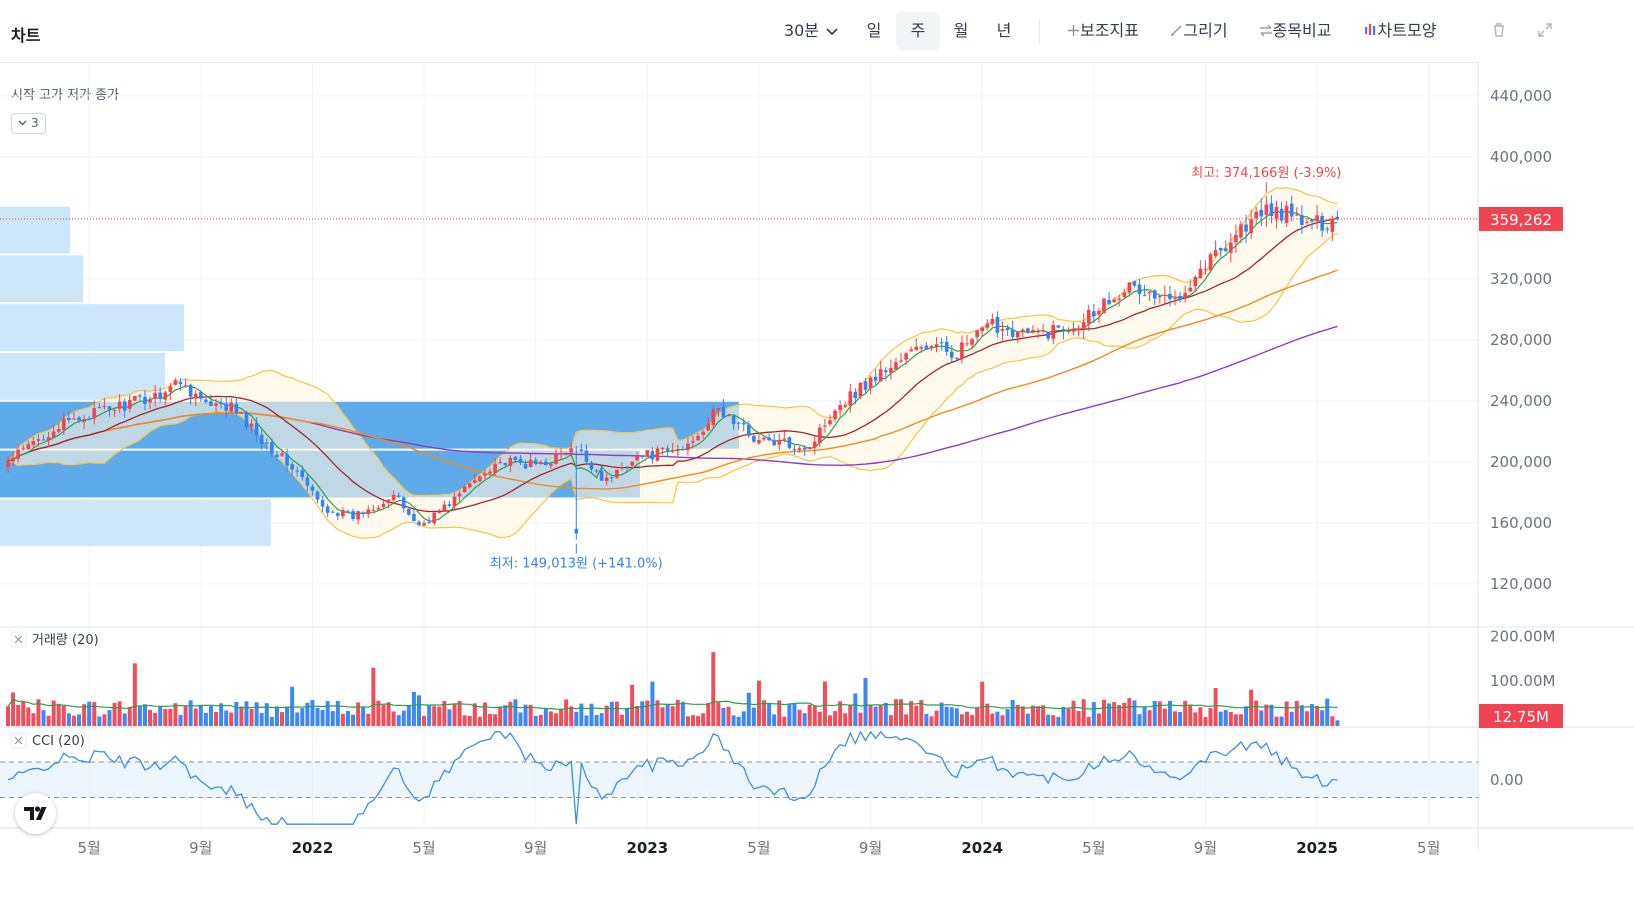 Image resolution: width=1634 pixels, height=912 pixels. What do you see at coordinates (874, 30) in the screenshot?
I see `period-day-button: 일` at bounding box center [874, 30].